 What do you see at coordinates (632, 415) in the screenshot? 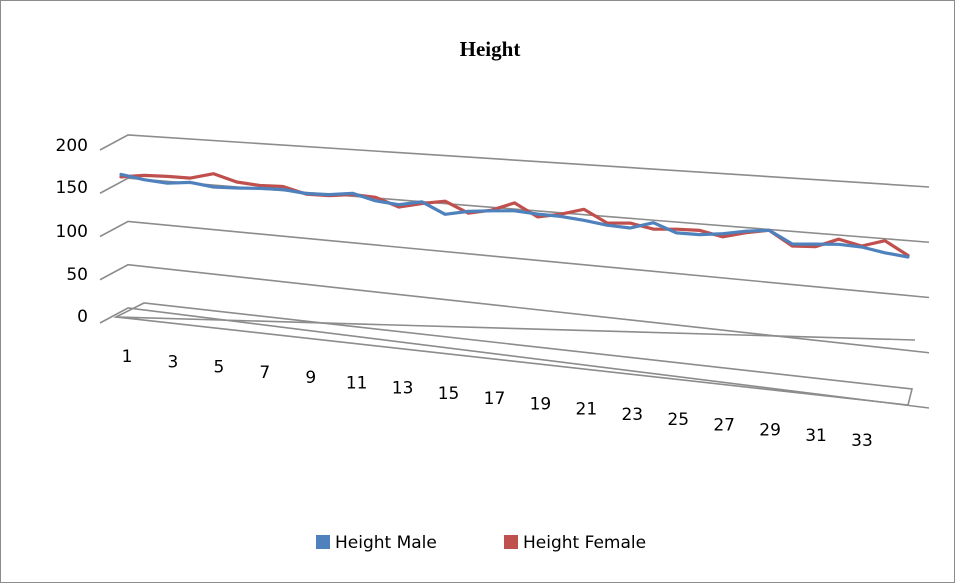
I see `x-tick-label: 23` at bounding box center [632, 415].